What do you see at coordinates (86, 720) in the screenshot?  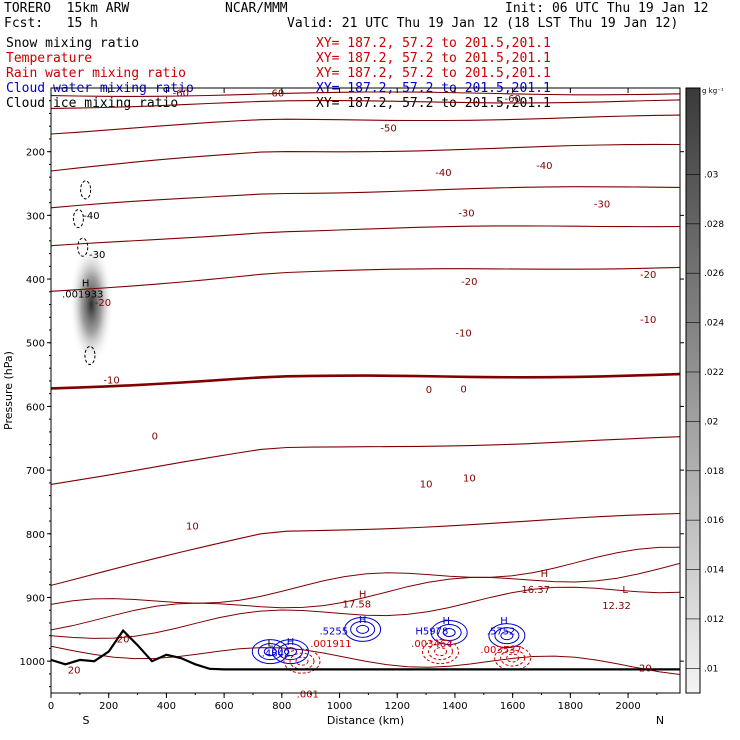 I see `south-label: S` at bounding box center [86, 720].